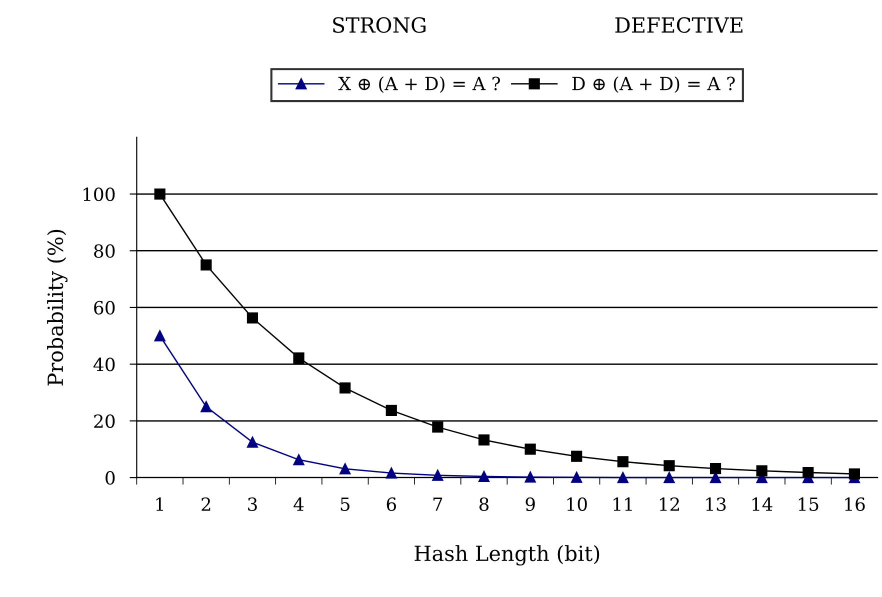 Image resolution: width=882 pixels, height=597 pixels. What do you see at coordinates (762, 504) in the screenshot?
I see `x-tick-label: 14` at bounding box center [762, 504].